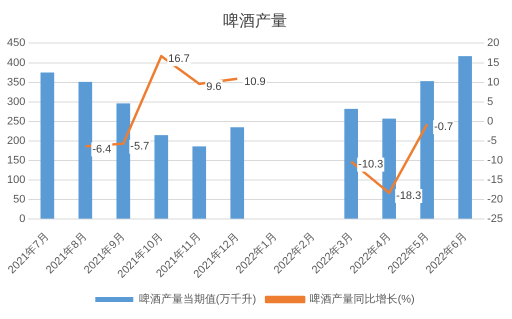 This screenshot has height=319, width=512. Describe the element at coordinates (490, 102) in the screenshot. I see `y2-tick-label: 5` at that location.